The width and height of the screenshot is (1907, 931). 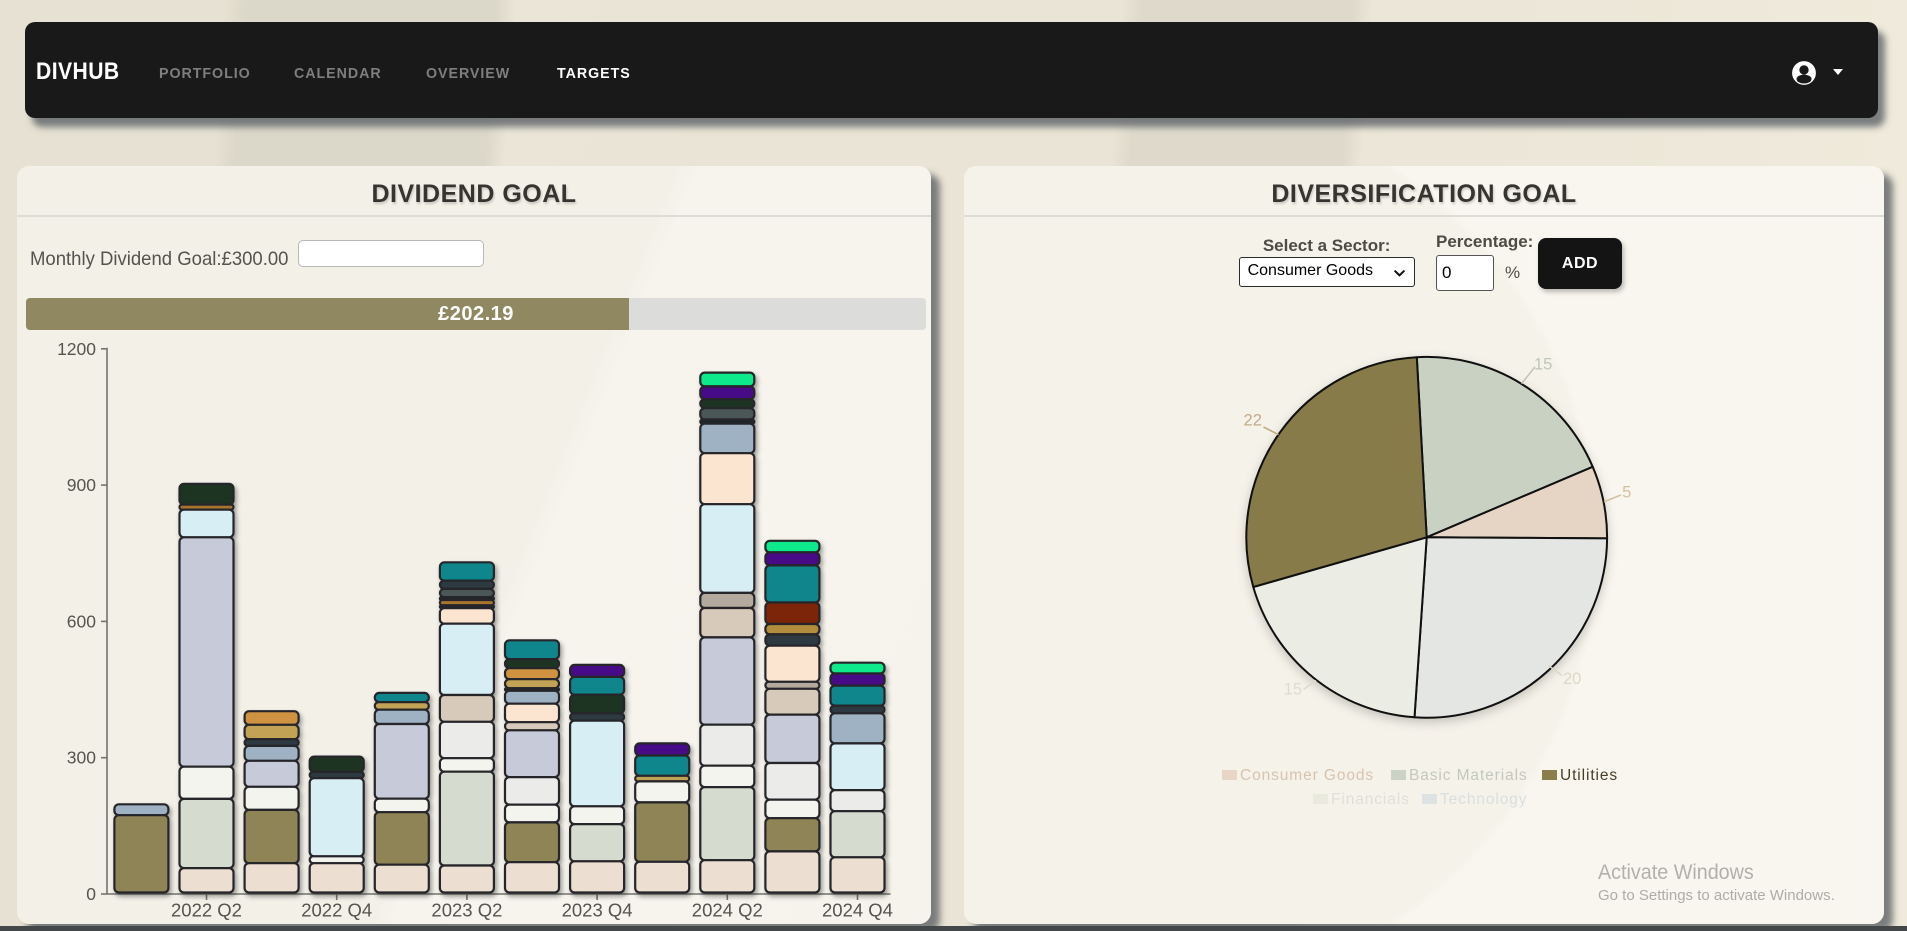 I want to click on svg-text: 2024 Q2, so click(x=727, y=910).